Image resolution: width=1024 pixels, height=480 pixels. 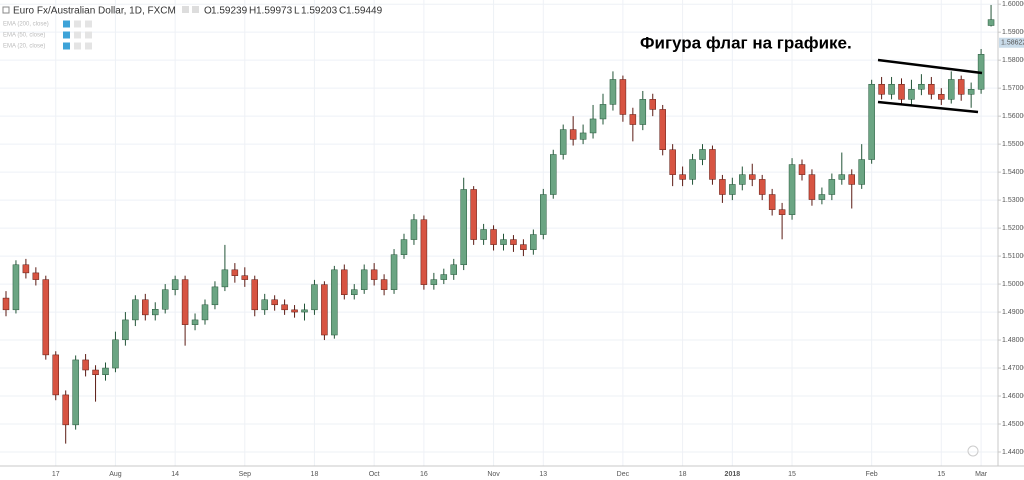 I want to click on y-tick-label: 1.51000, so click(x=1013, y=256).